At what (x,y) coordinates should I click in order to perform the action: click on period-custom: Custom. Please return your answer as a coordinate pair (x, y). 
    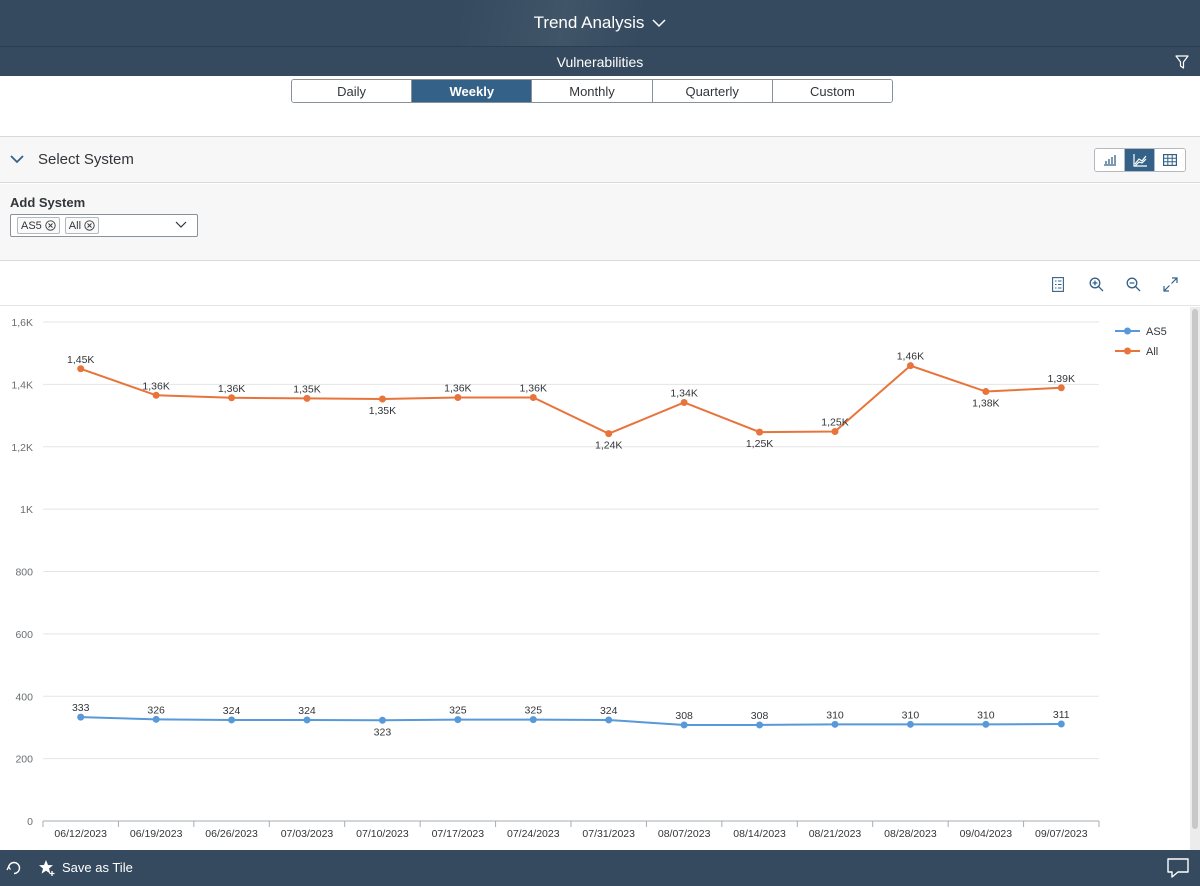
    Looking at the image, I should click on (832, 91).